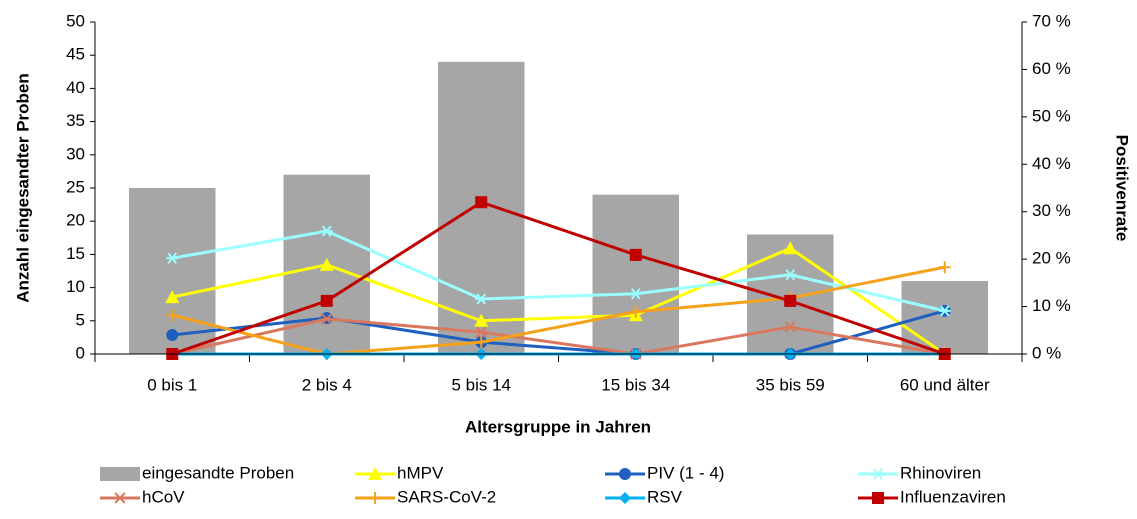 This screenshot has height=519, width=1137. What do you see at coordinates (446, 496) in the screenshot?
I see `legend-label: SARS-CoV-2` at bounding box center [446, 496].